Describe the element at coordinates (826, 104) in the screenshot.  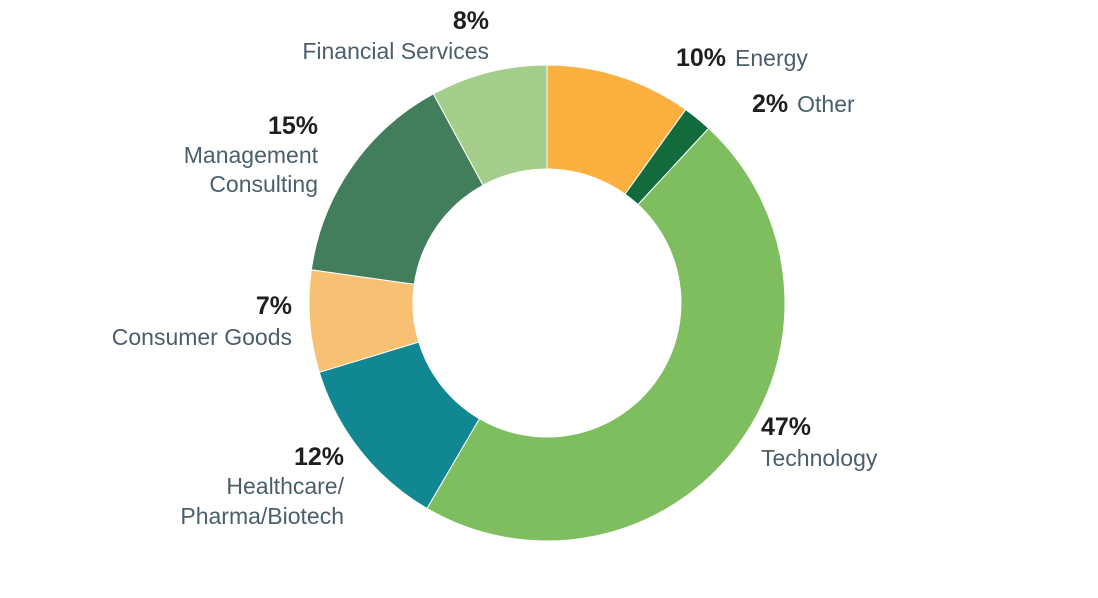
I see `slice-name-other: Other` at that location.